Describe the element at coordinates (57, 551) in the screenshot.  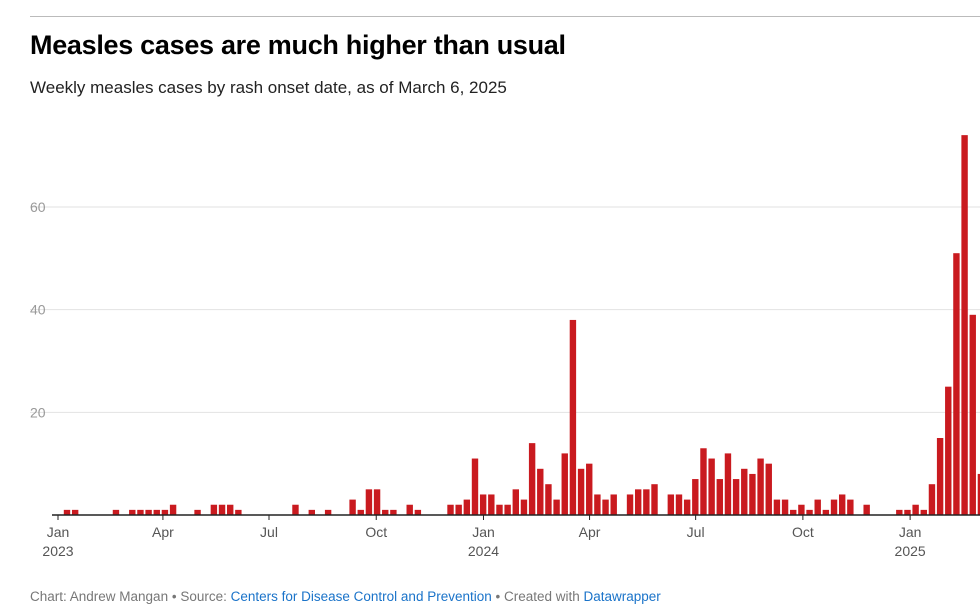
I see `x-tick-year: 2023` at that location.